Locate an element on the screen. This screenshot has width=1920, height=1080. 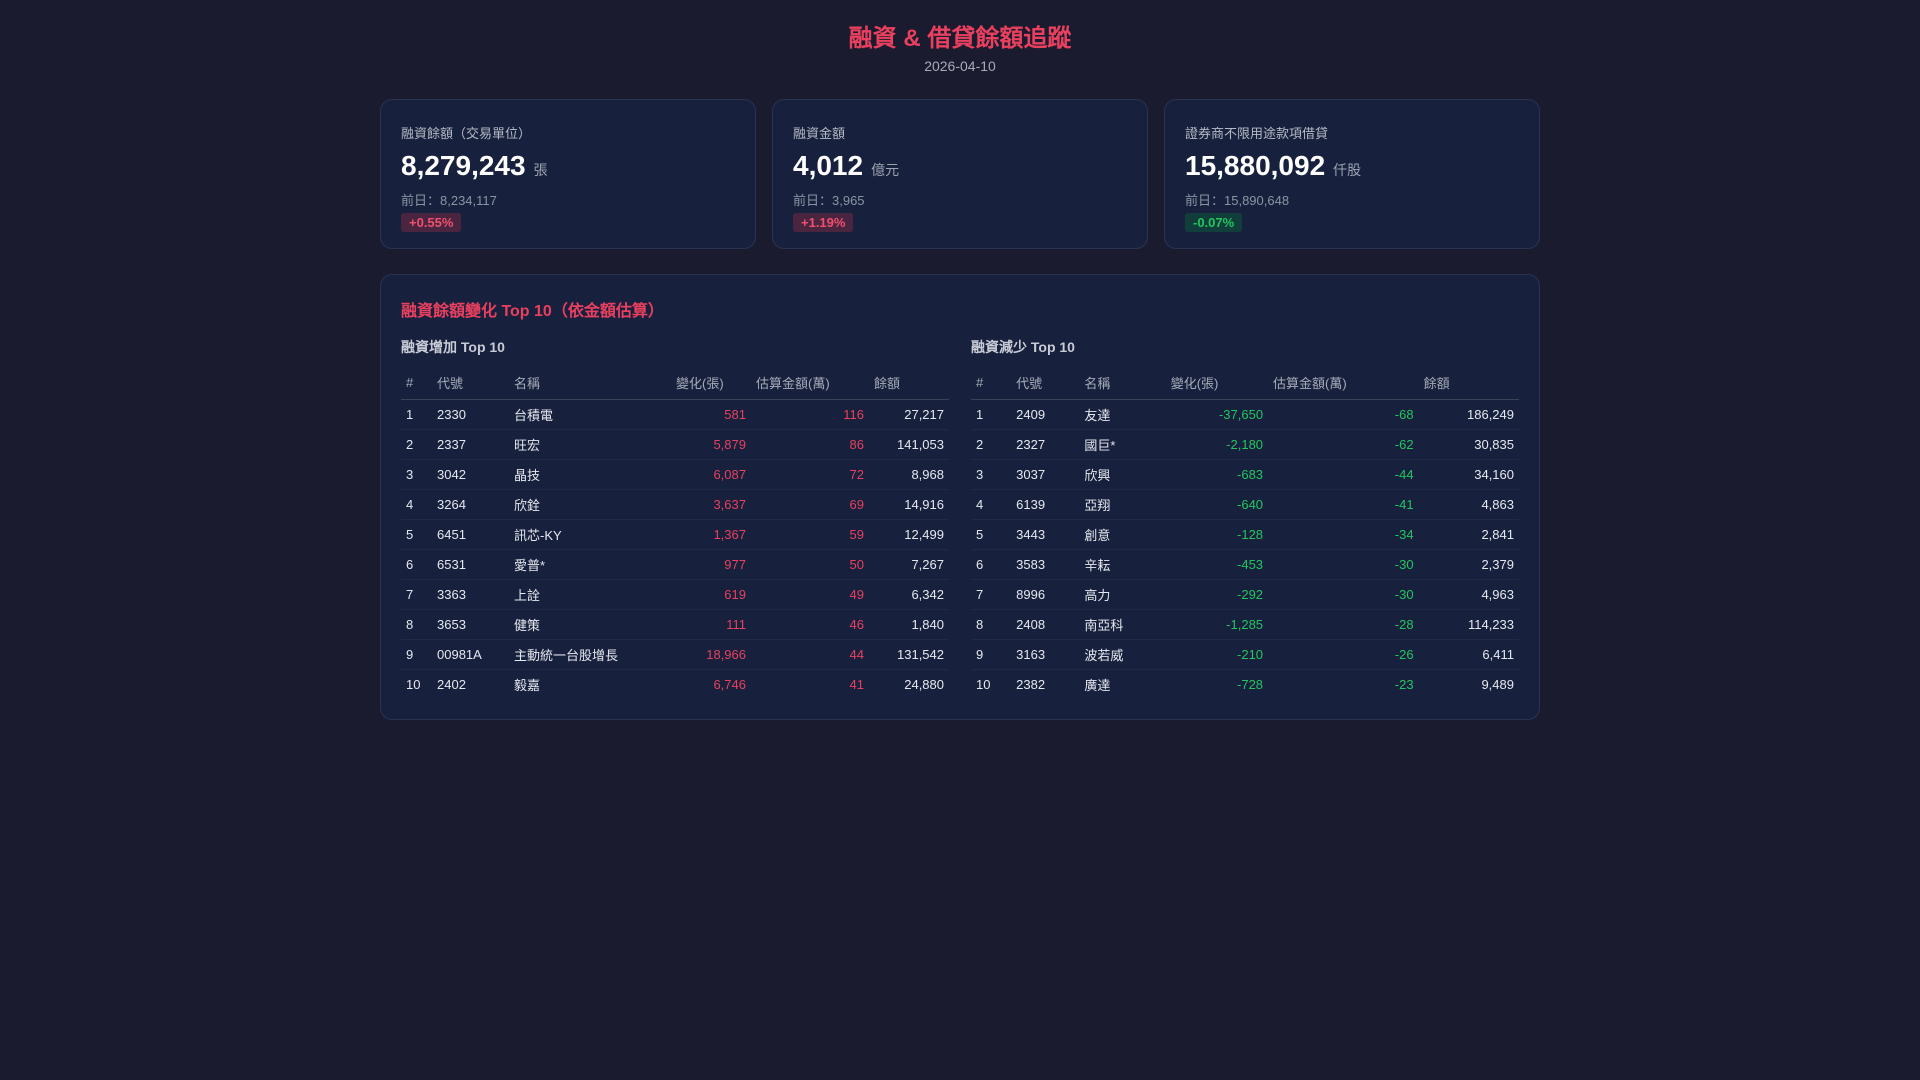
table-row: 2 2337 旺宏 5,879 86 141,053 is located at coordinates (675, 444).